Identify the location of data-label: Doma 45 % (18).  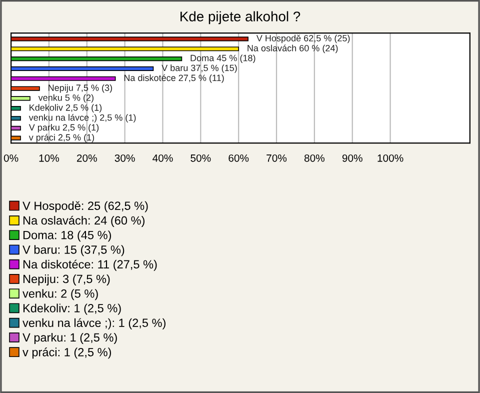
(223, 58).